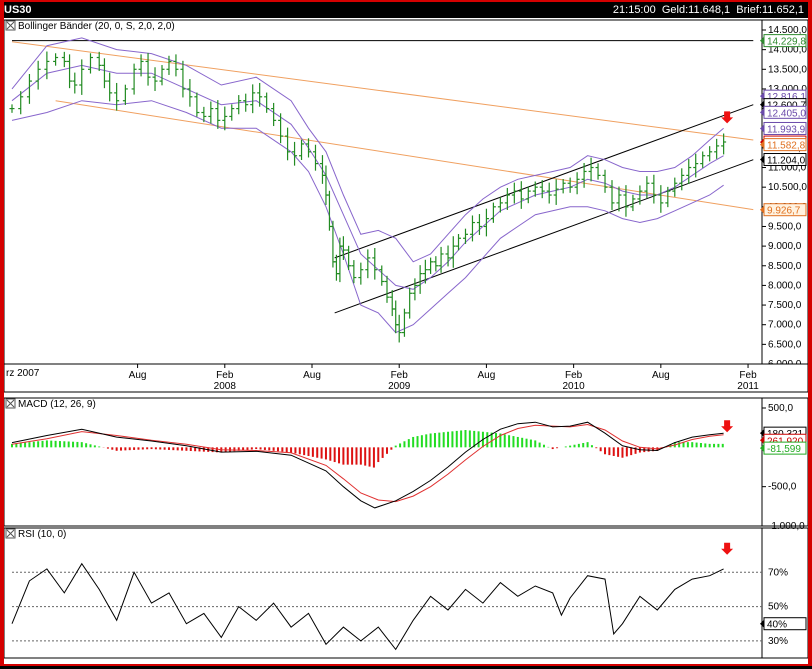 Image resolution: width=812 pixels, height=669 pixels. Describe the element at coordinates (57, 404) in the screenshot. I see `macd-panel-title: MACD (12, 26, 9)` at that location.